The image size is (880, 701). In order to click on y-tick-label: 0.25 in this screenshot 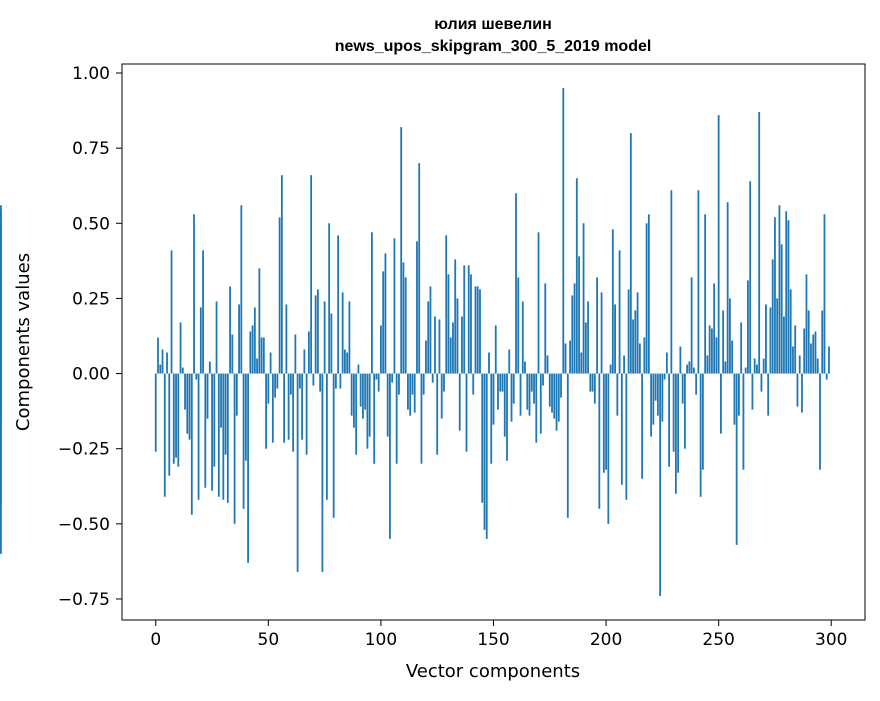, I will do `click(91, 299)`.